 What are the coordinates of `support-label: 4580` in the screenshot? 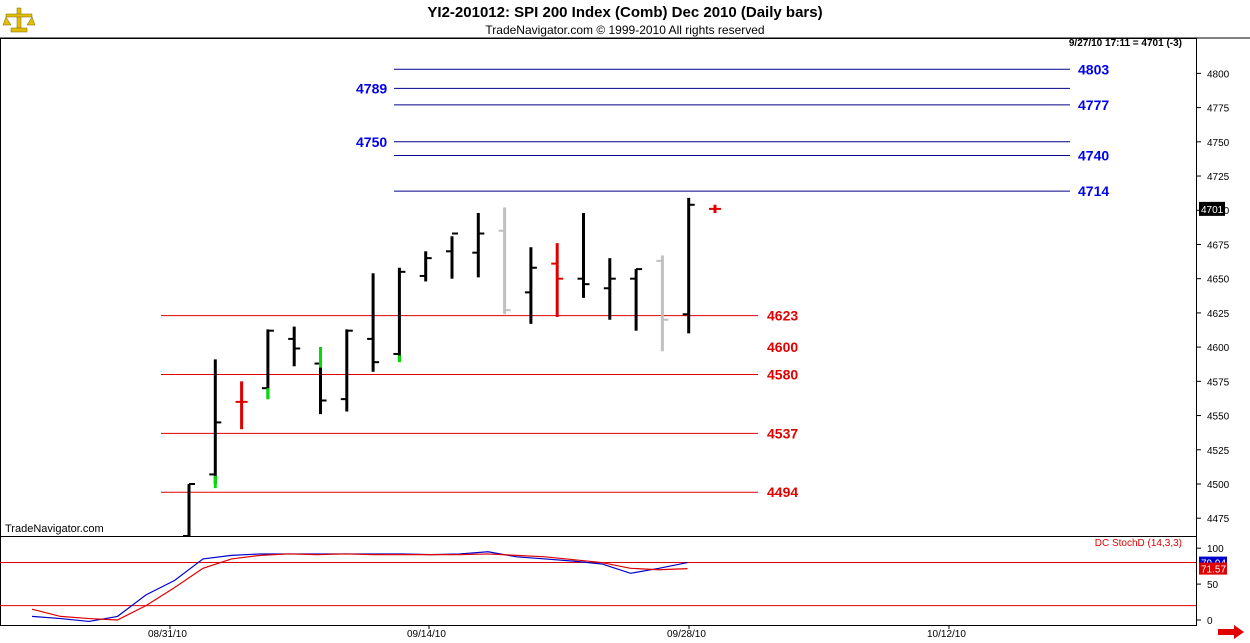 It's located at (782, 374).